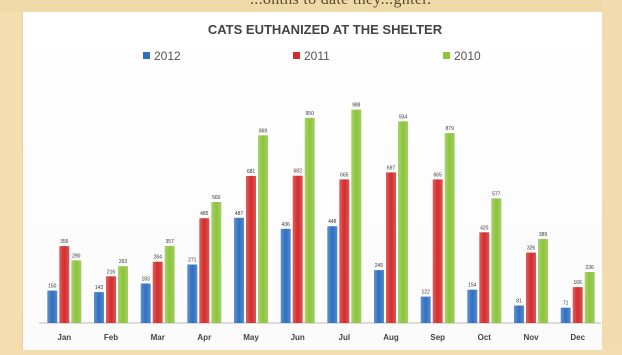 This screenshot has width=622, height=355. What do you see at coordinates (111, 299) in the screenshot?
I see `bar-2011-Feb` at bounding box center [111, 299].